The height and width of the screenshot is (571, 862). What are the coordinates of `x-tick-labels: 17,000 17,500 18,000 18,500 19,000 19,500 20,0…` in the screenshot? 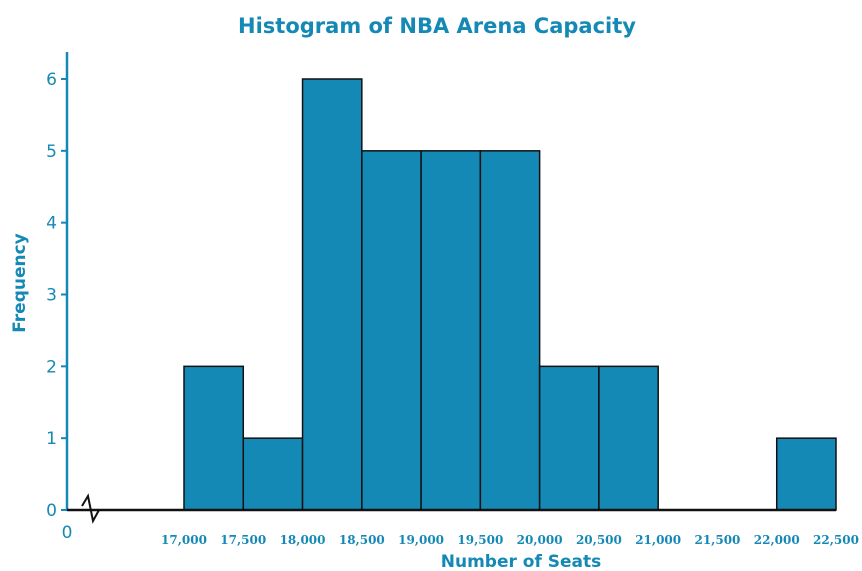 It's located at (510, 540).